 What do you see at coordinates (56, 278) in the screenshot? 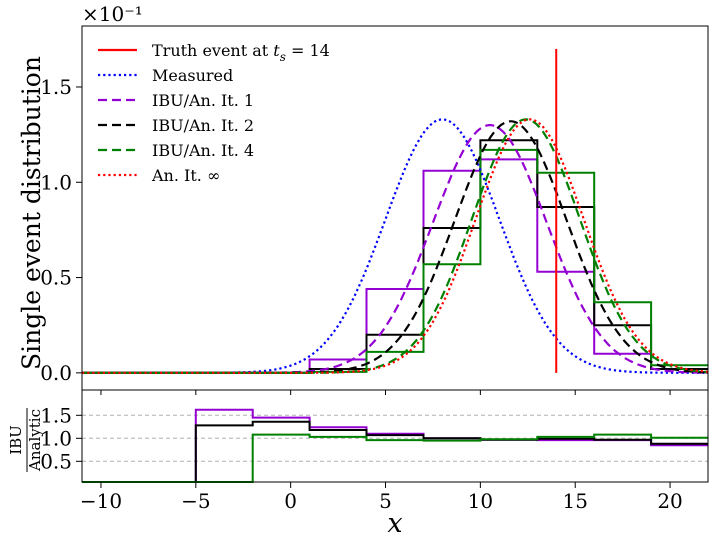
I see `y-tick-label: 0.5` at bounding box center [56, 278].